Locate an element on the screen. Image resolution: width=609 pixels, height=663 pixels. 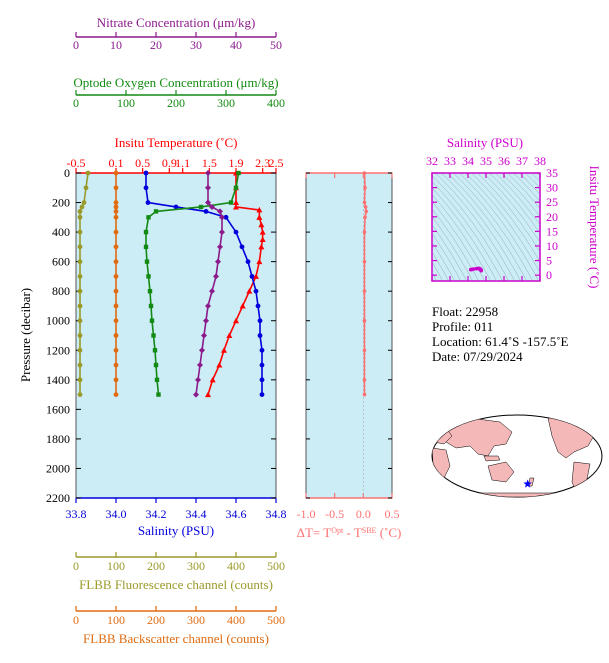
backscatter-profile-series is located at coordinates (116, 283).